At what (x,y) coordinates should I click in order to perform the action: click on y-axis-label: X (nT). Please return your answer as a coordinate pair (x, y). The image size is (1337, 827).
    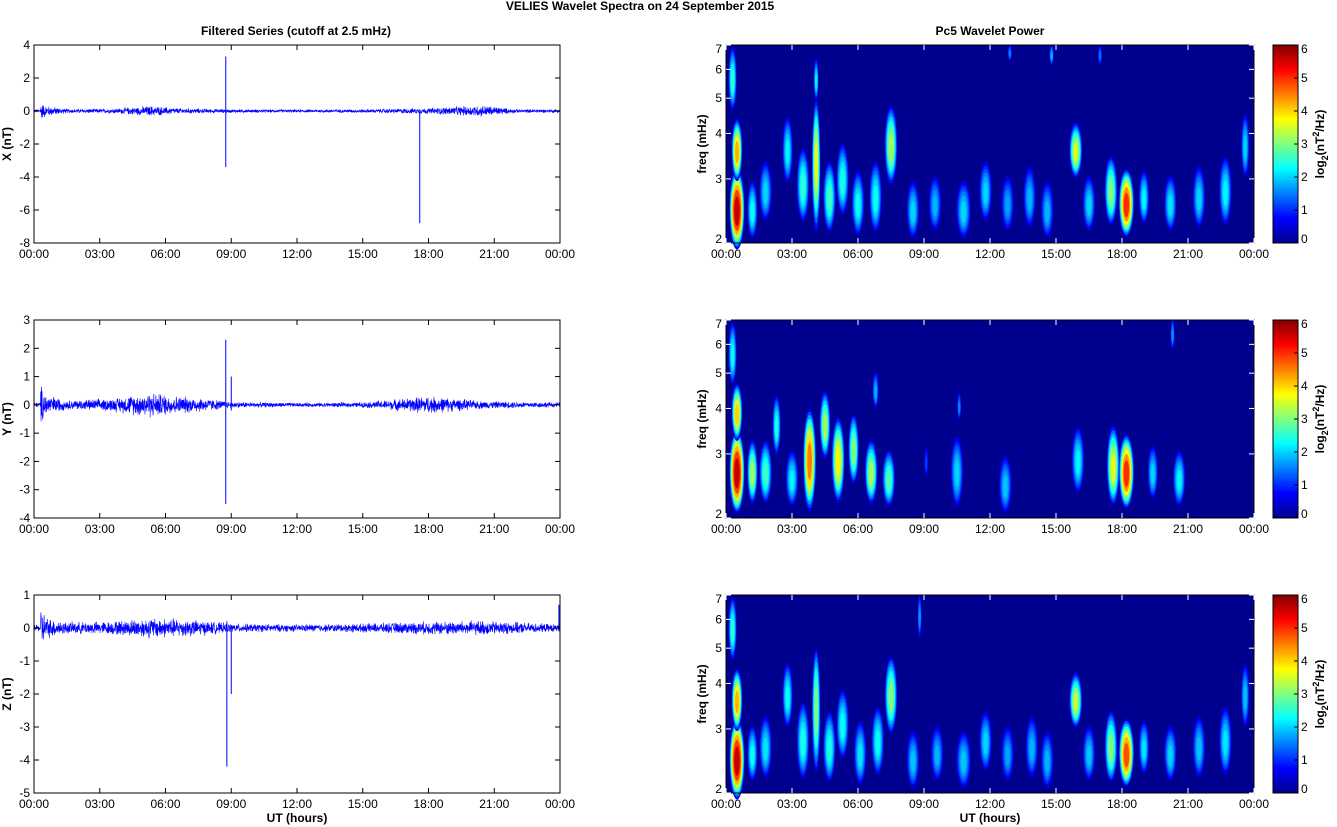
    Looking at the image, I should click on (7, 144).